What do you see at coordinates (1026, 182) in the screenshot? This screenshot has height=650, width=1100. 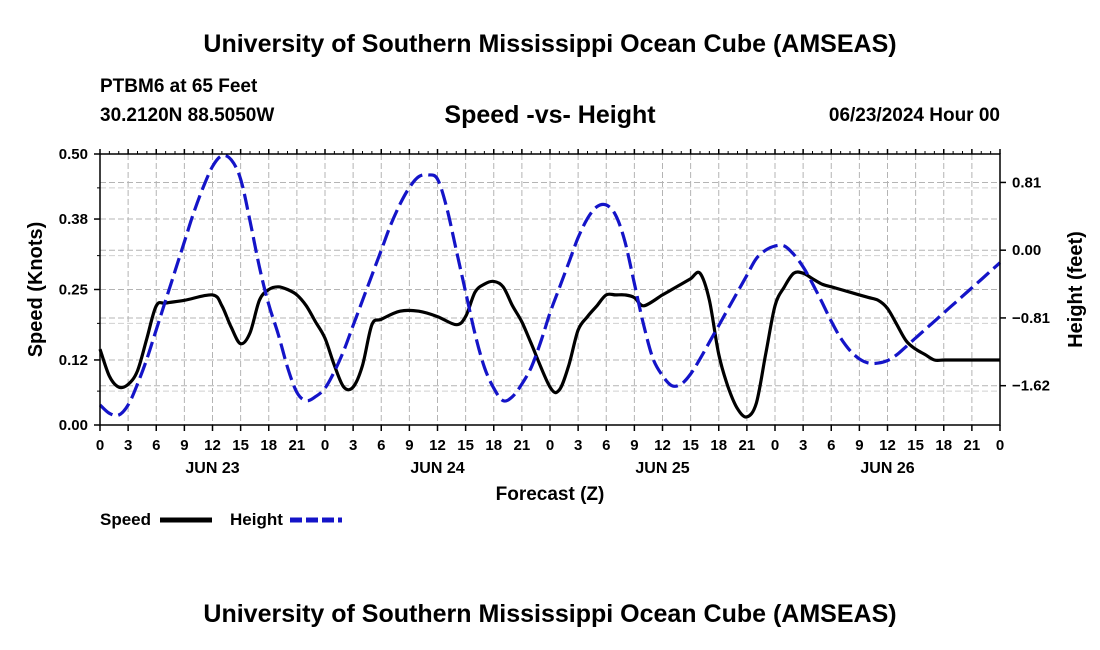 I see `y2-tick-label: 0.81` at bounding box center [1026, 182].